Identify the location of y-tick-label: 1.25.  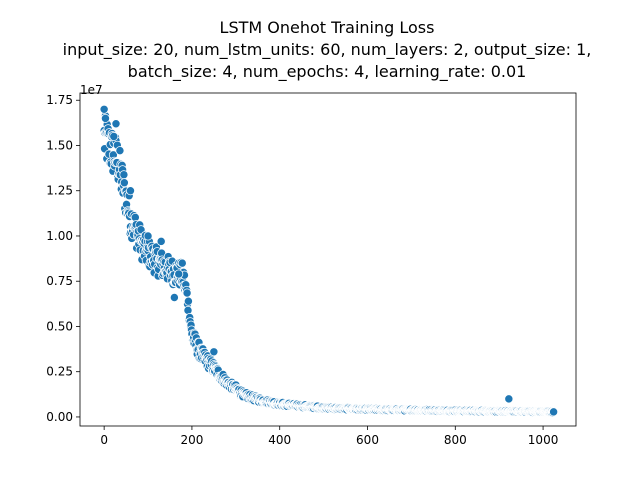
(59, 191).